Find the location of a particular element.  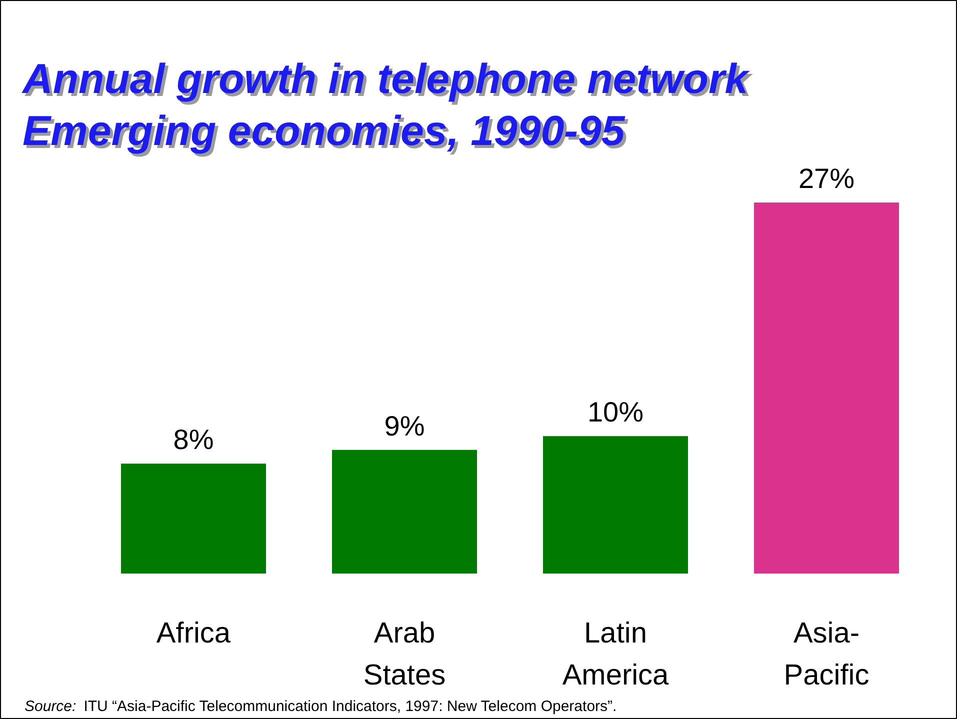

x-tick-label: Africa is located at coordinates (194, 634).